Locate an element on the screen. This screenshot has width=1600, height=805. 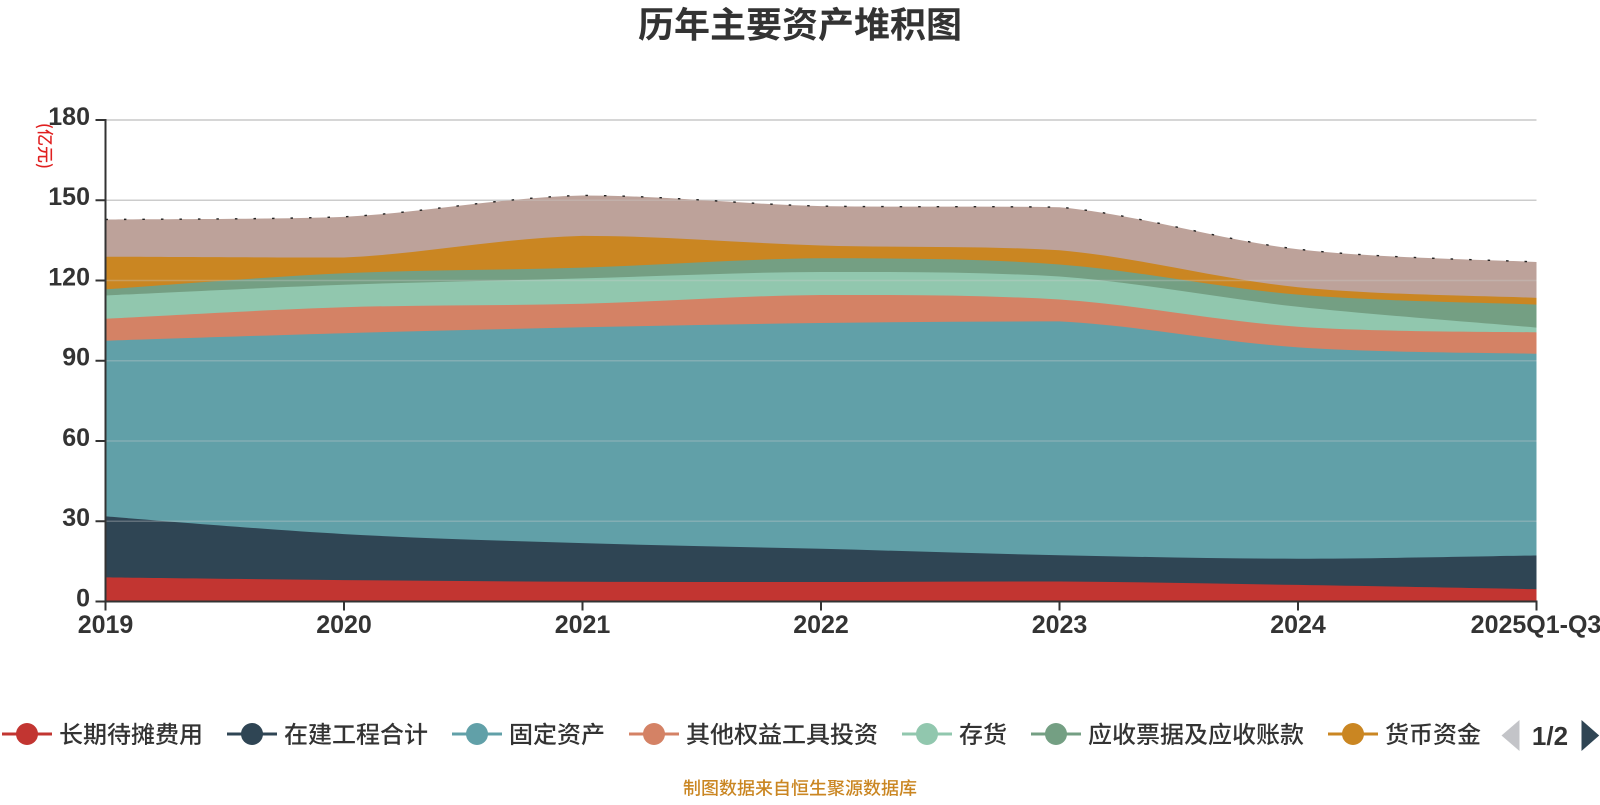
svg-text: 1/2 is located at coordinates (1550, 736).